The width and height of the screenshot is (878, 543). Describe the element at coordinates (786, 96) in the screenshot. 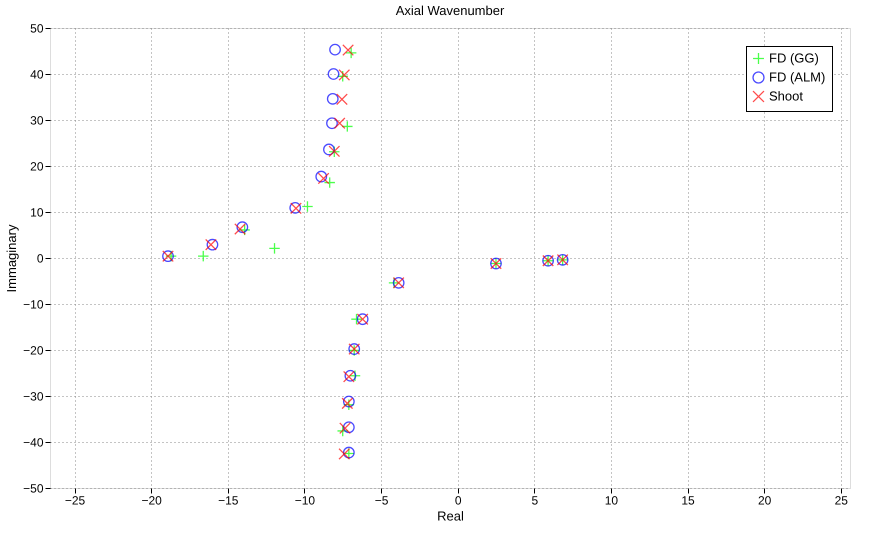

I see `legend-label: Shoot` at that location.